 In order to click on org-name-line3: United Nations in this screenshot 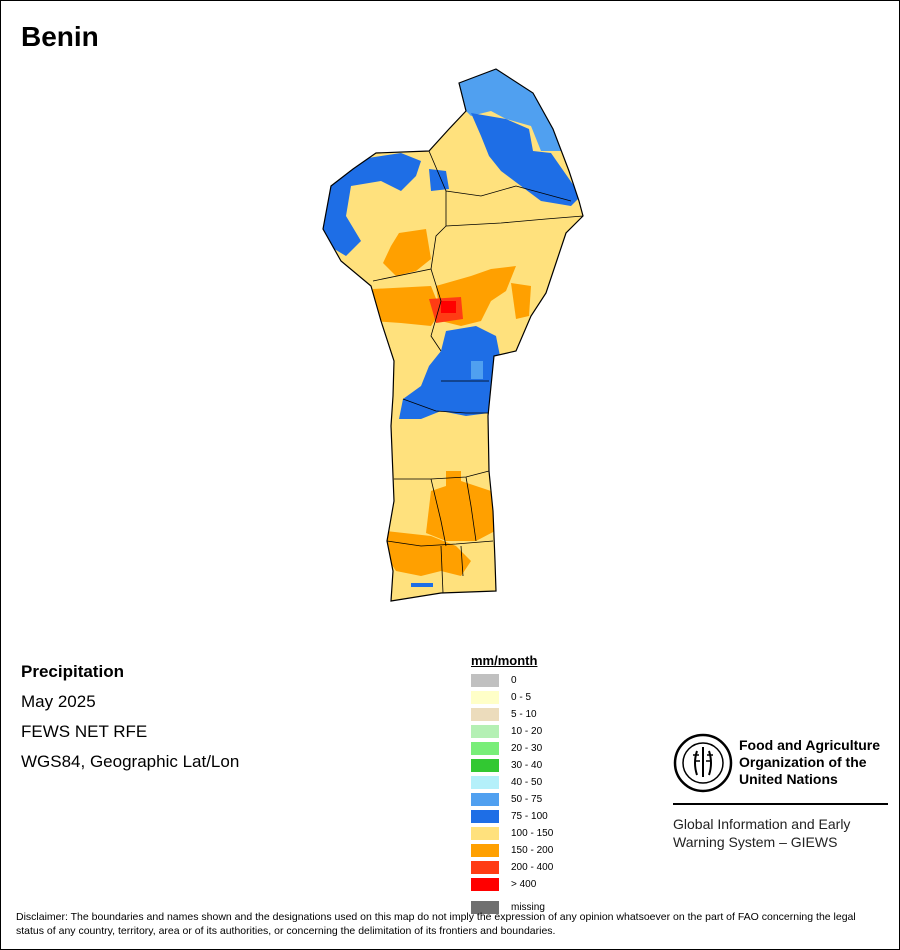, I will do `click(788, 779)`.